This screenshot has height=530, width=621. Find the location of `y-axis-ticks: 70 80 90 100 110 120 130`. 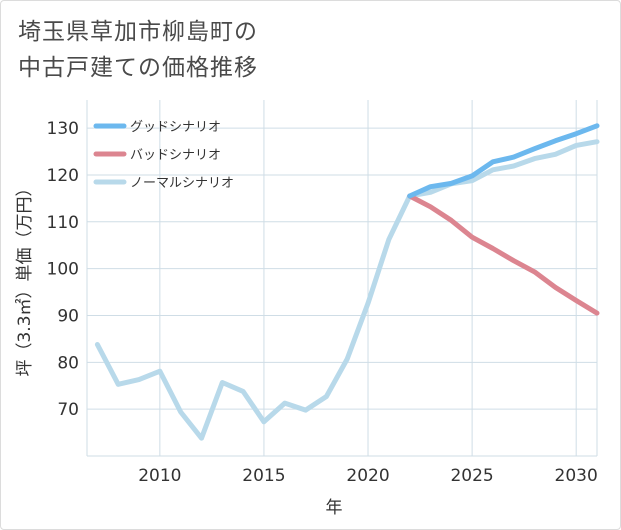

y-axis-ticks: 70 80 90 100 110 120 130 is located at coordinates (63, 269).